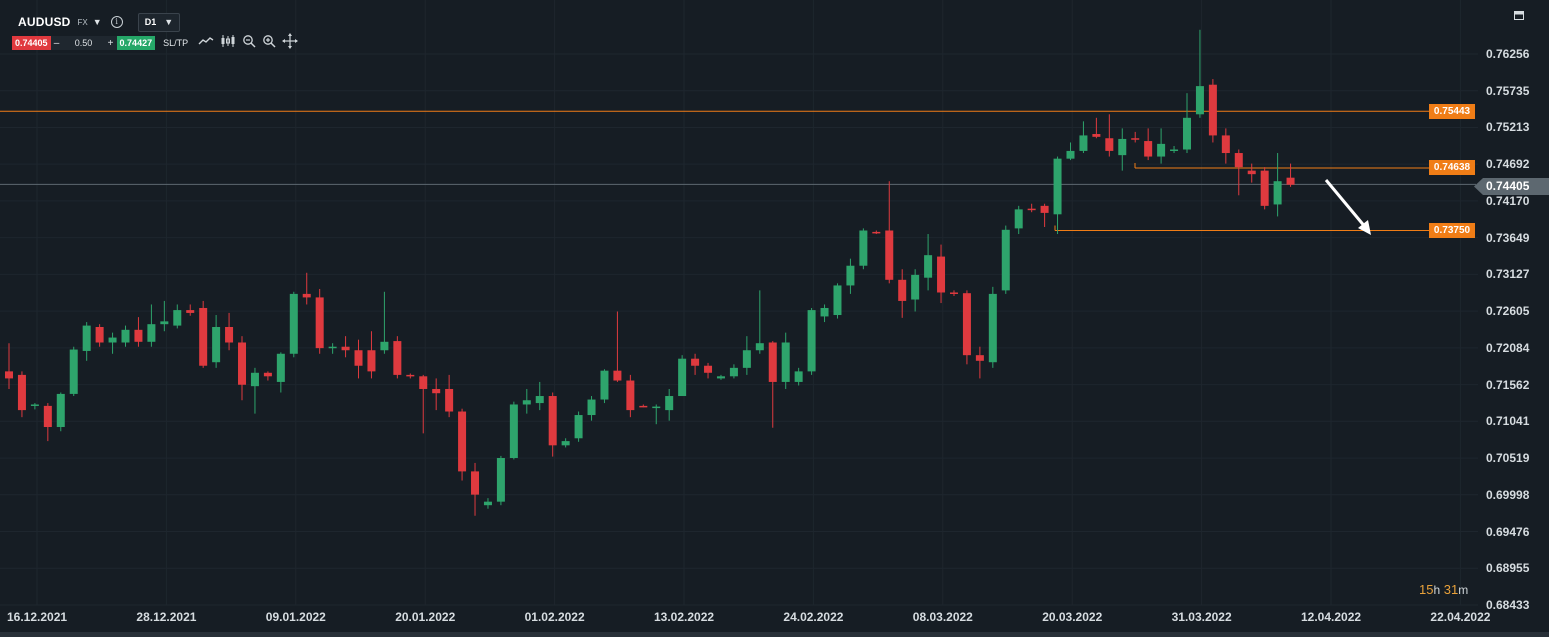 This screenshot has width=1549, height=637. What do you see at coordinates (97, 22) in the screenshot?
I see `symbol-dropdown-icon: ▼` at bounding box center [97, 22].